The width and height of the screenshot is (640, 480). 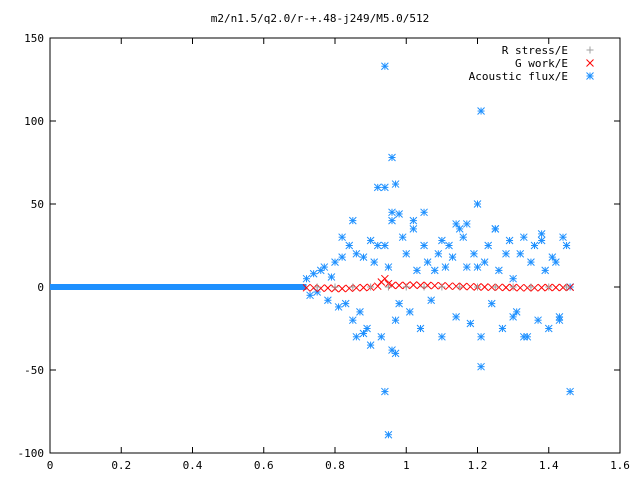 I want to click on legend-marker-plus, so click(x=590, y=50).